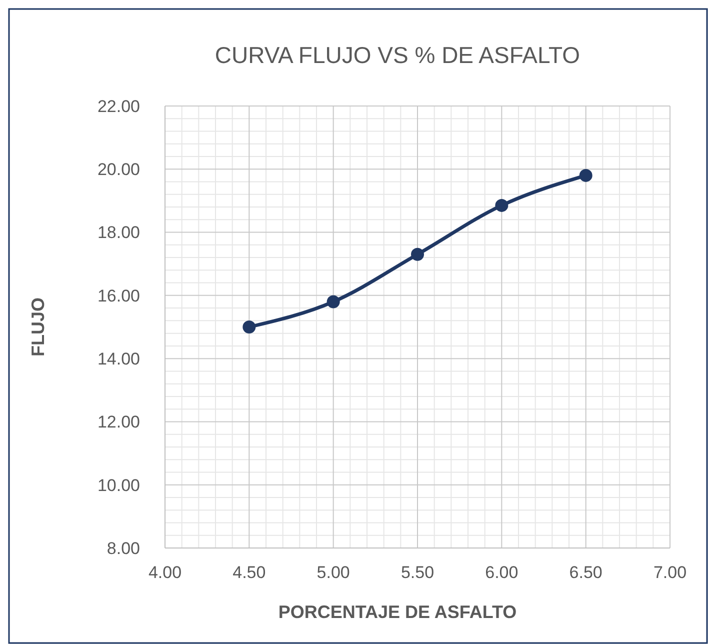 This screenshot has height=644, width=708. Describe the element at coordinates (333, 572) in the screenshot. I see `x-tick-label: 5.00` at that location.